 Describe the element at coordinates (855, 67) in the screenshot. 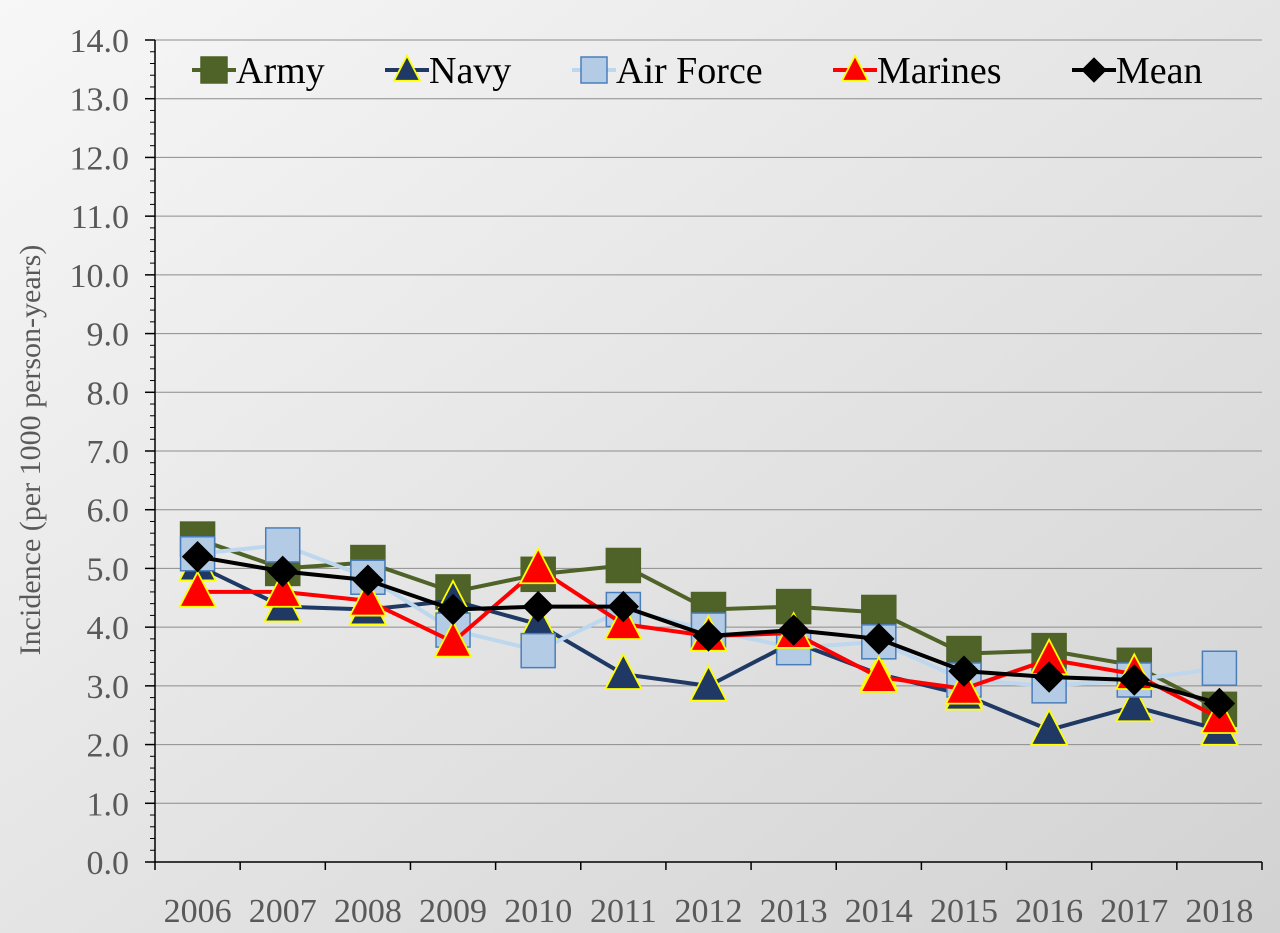

I see `legend-marker-marines` at that location.